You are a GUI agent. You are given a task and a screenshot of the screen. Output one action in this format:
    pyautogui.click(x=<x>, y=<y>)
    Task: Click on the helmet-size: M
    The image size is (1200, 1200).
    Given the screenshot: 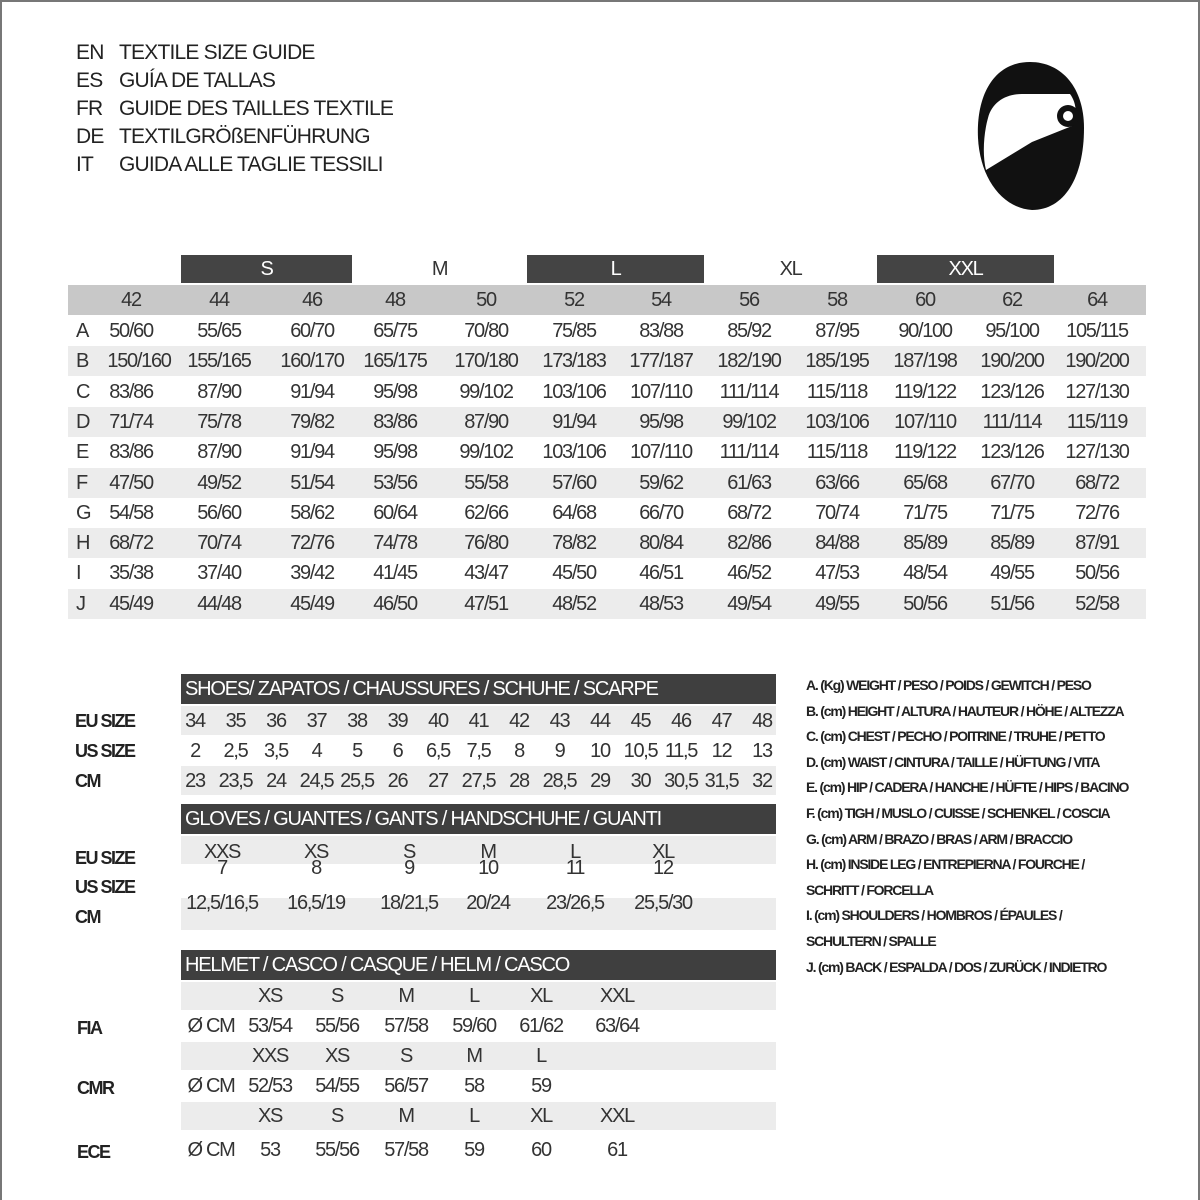 What is the action you would take?
    pyautogui.click(x=406, y=996)
    